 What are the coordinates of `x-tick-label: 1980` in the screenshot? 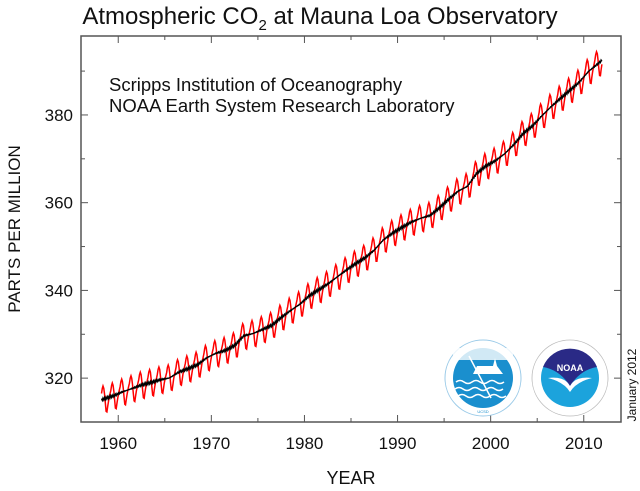 It's located at (305, 443).